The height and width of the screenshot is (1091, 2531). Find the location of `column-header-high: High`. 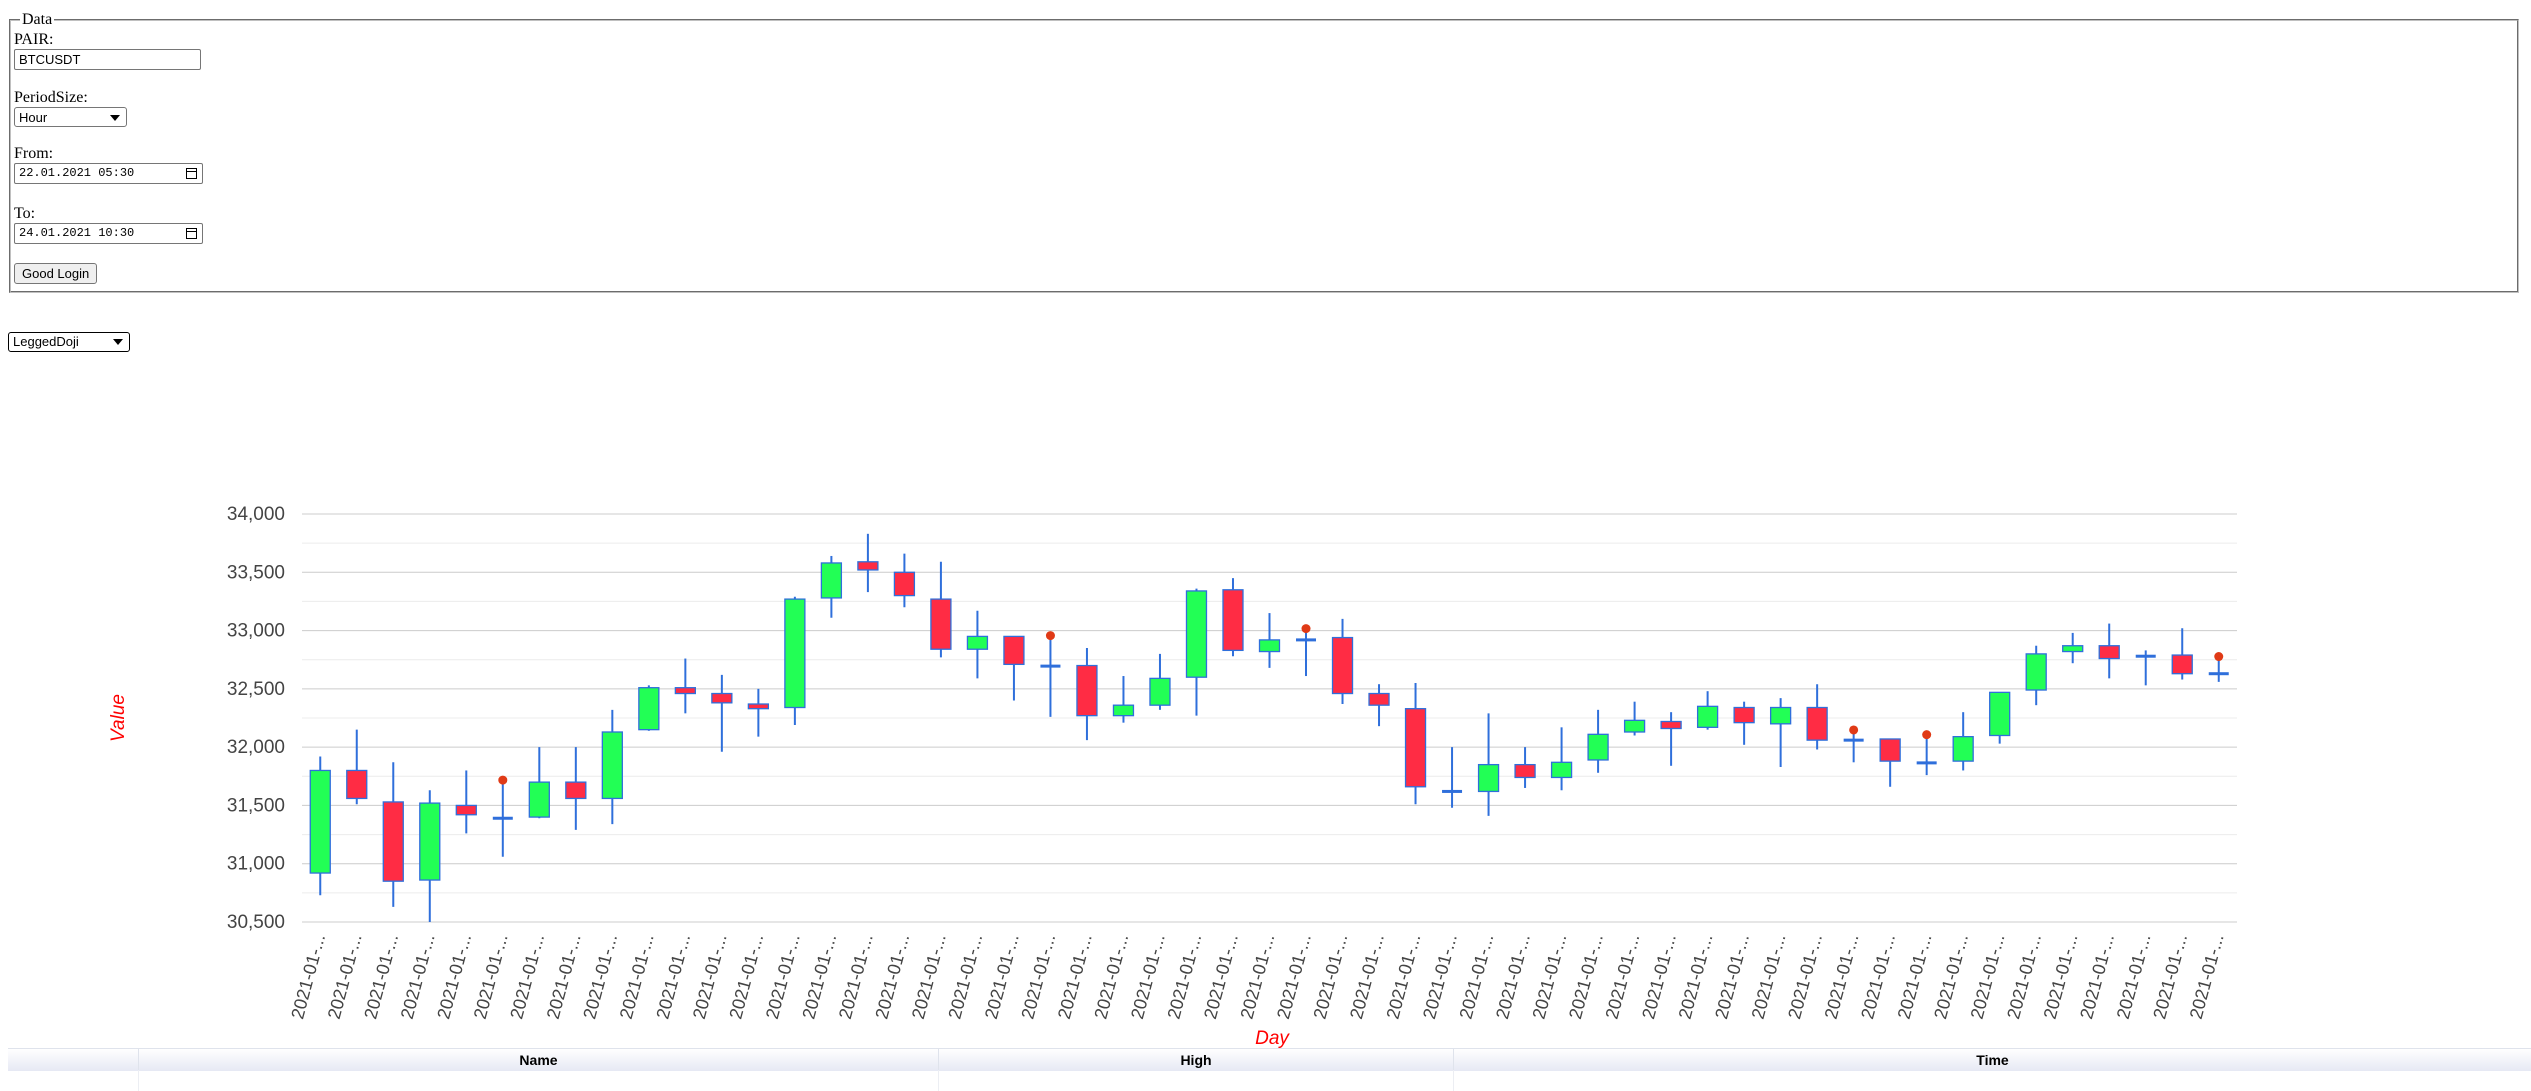

column-header-high: High is located at coordinates (1195, 1060).